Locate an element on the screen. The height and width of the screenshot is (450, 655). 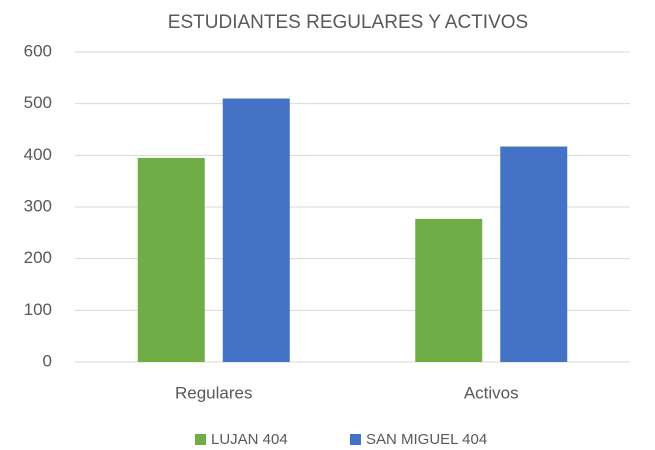
y-tick-label: 300 is located at coordinates (38, 205).